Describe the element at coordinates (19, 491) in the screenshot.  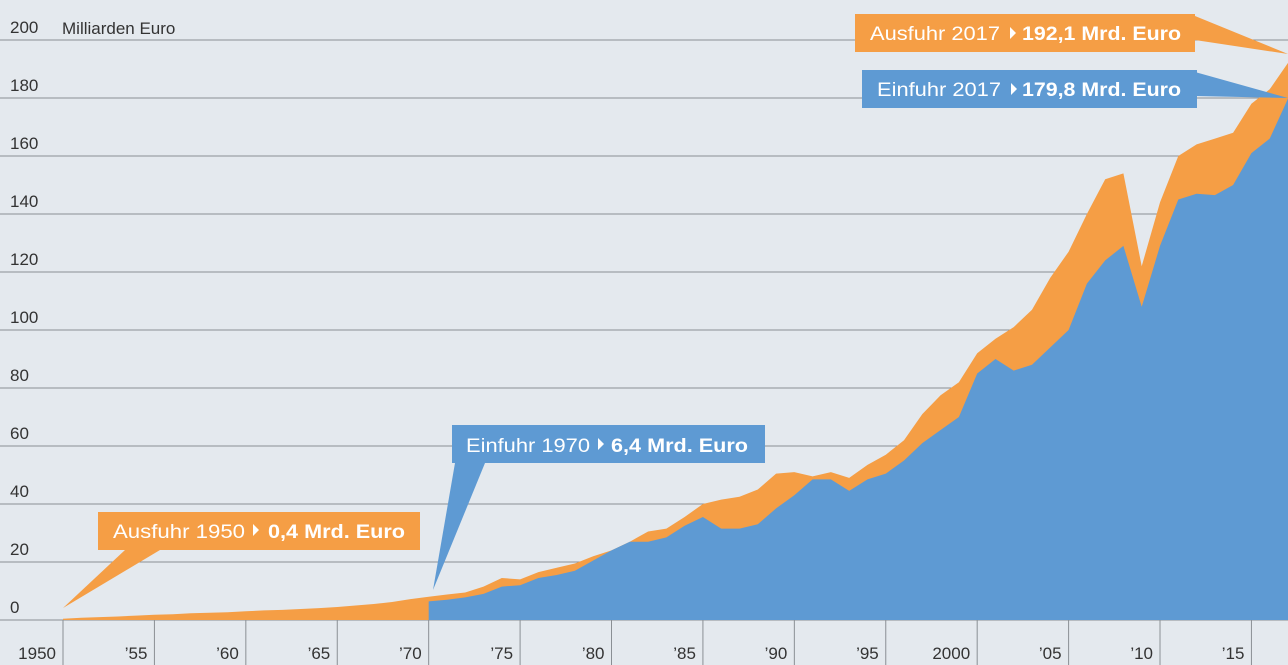
I see `y-tick-label: 40` at that location.